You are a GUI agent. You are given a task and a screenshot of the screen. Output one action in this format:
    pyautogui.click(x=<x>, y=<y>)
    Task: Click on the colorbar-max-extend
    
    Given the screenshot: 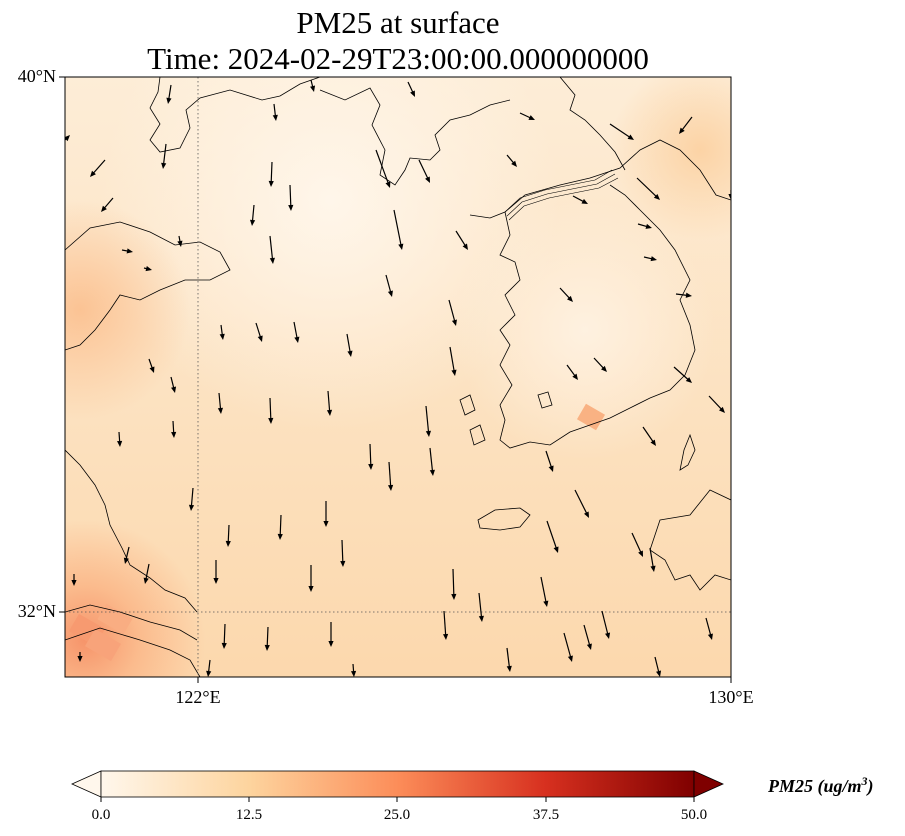 What is the action you would take?
    pyautogui.click(x=708, y=784)
    